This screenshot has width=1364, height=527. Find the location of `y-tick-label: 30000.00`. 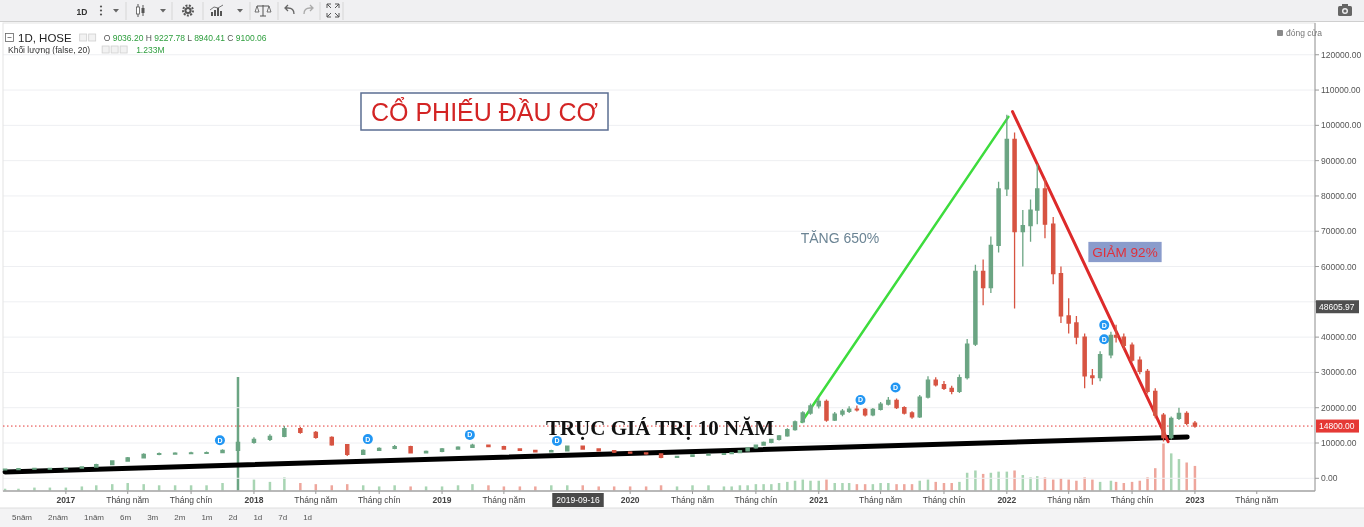

y-tick-label: 30000.00 is located at coordinates (1339, 372).